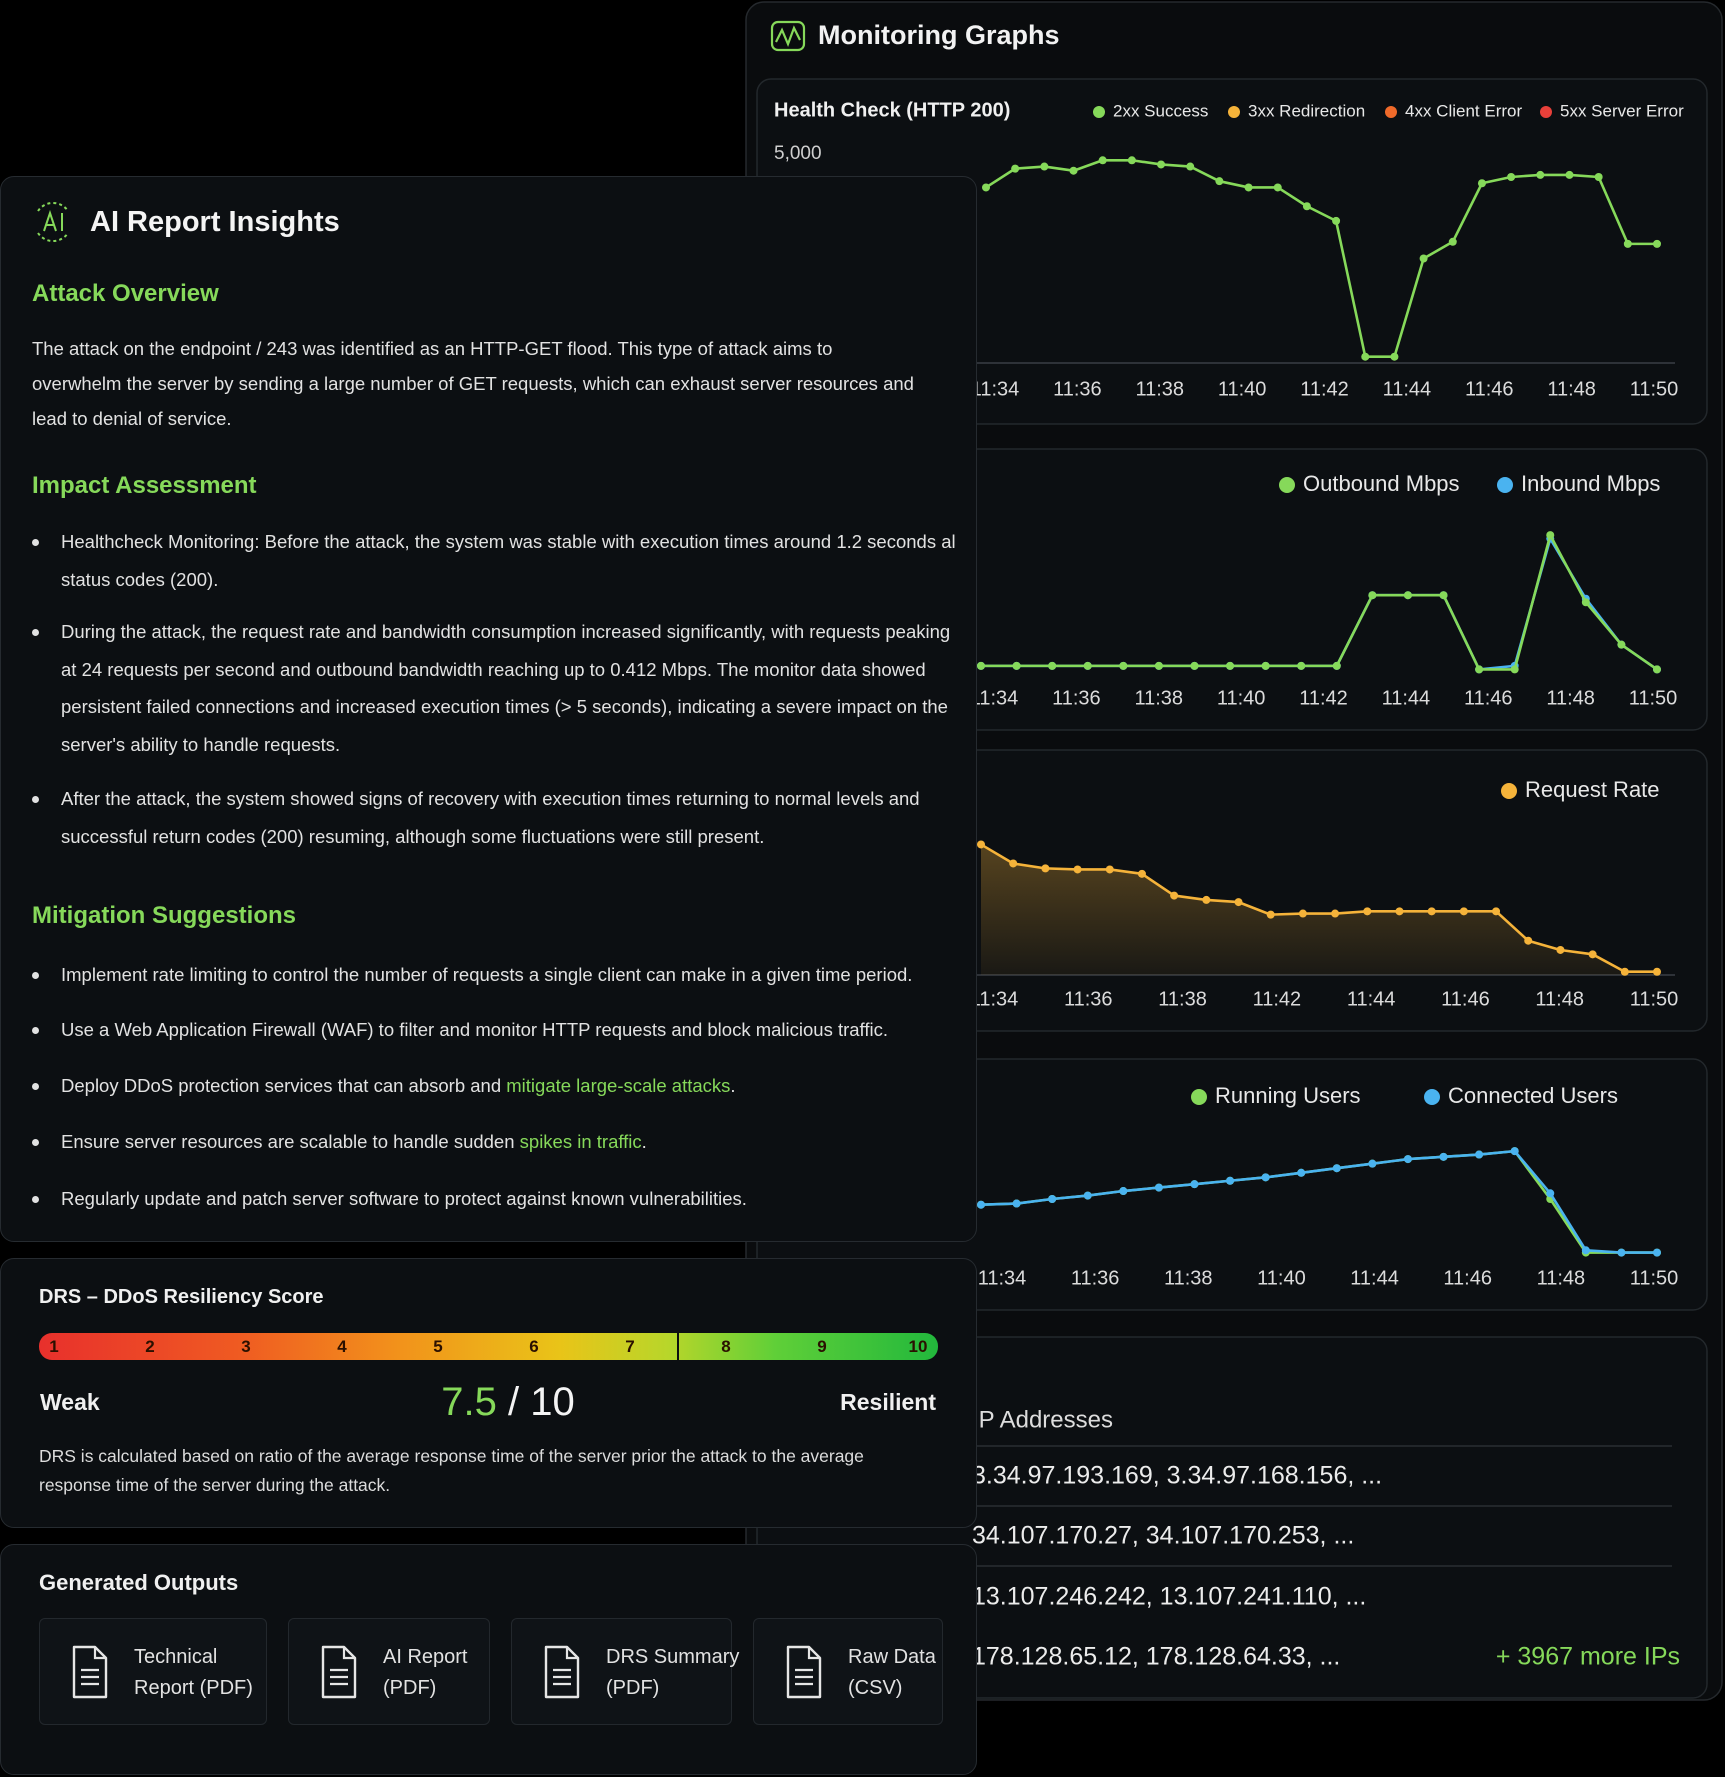 This screenshot has height=1777, width=1725. What do you see at coordinates (1588, 1657) in the screenshot?
I see `more-ips: + 3967 more IPs` at bounding box center [1588, 1657].